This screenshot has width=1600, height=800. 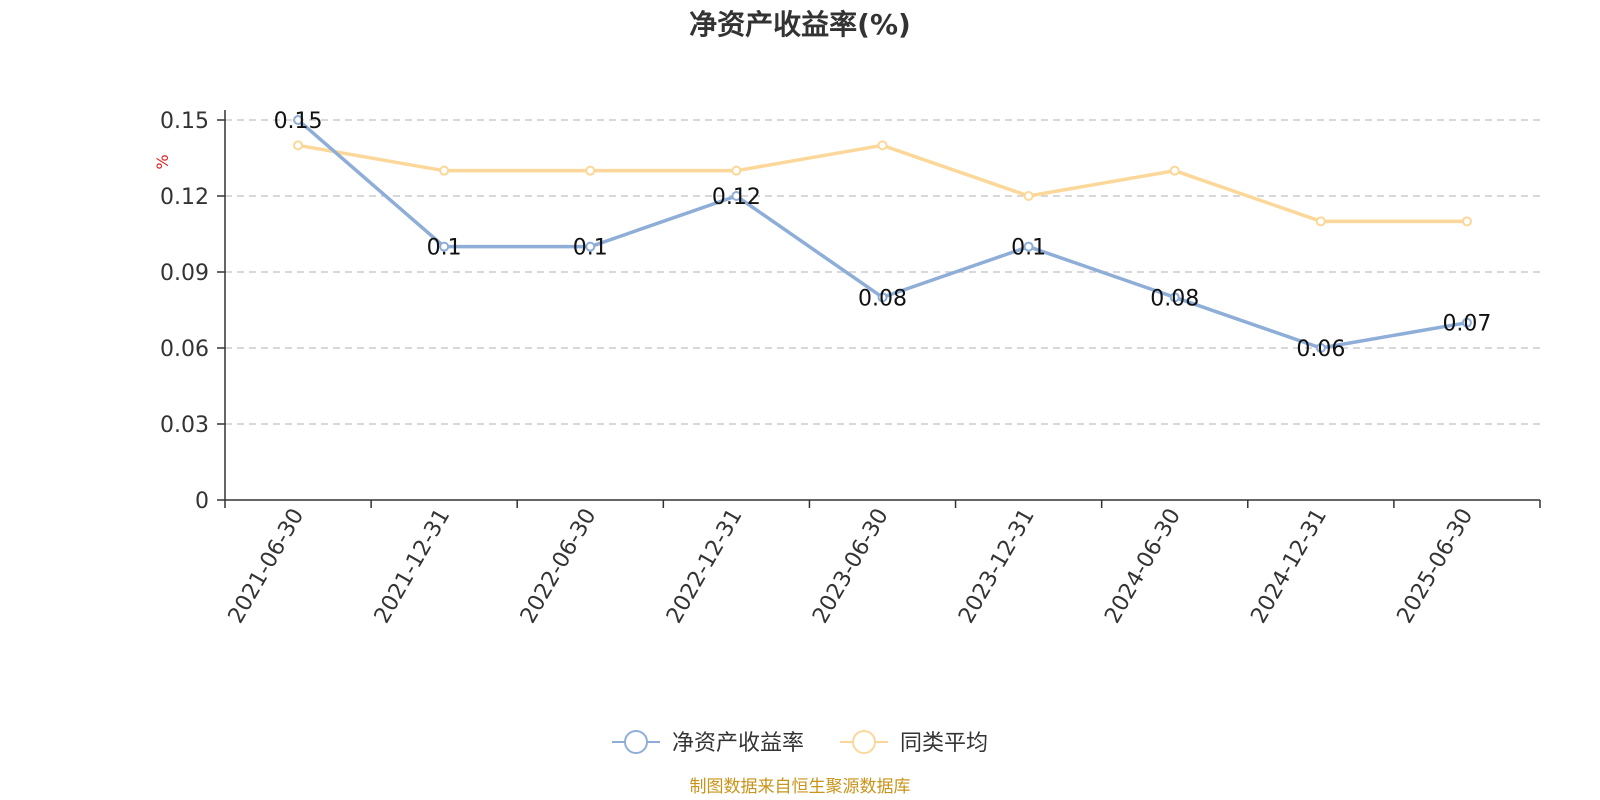 I want to click on x-tick-label: 2022-12-31, so click(x=705, y=566).